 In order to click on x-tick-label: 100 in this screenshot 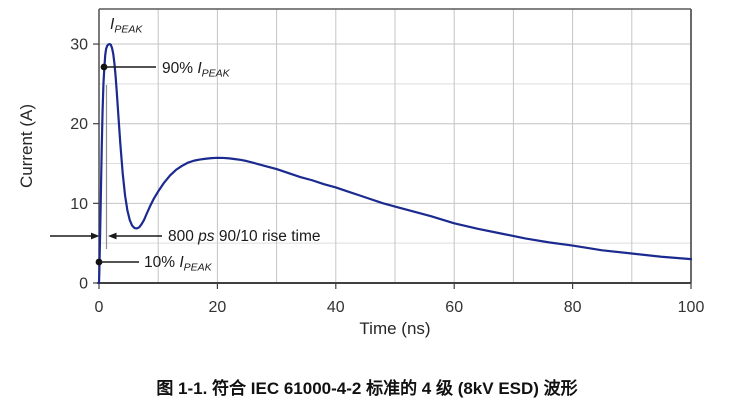, I will do `click(691, 307)`.